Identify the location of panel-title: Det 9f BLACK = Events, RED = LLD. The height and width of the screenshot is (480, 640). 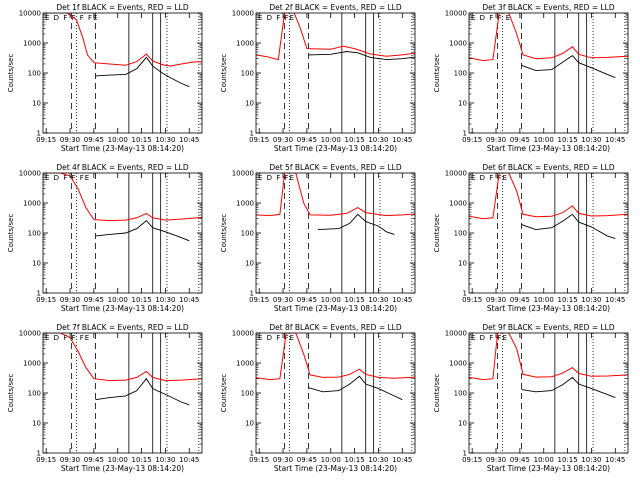
(548, 327).